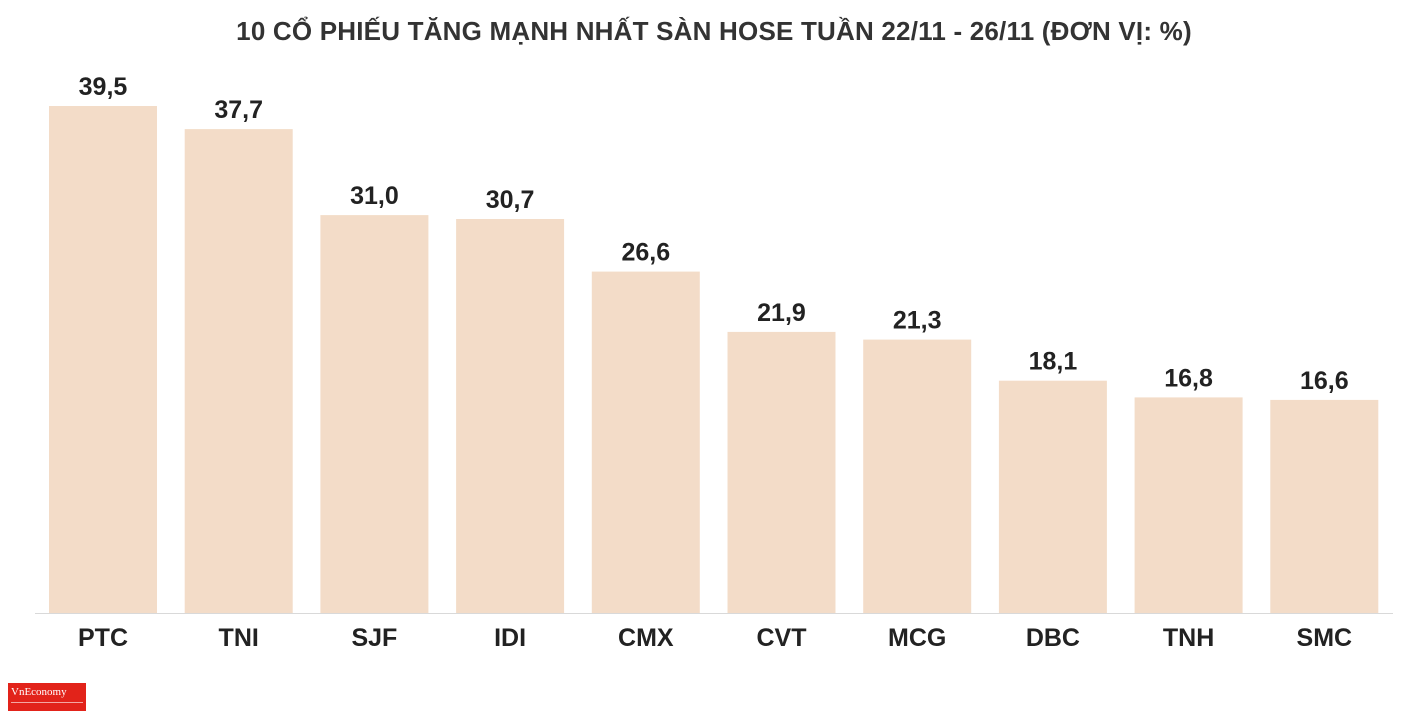 This screenshot has width=1428, height=723. What do you see at coordinates (917, 476) in the screenshot?
I see `bar-mcg` at bounding box center [917, 476].